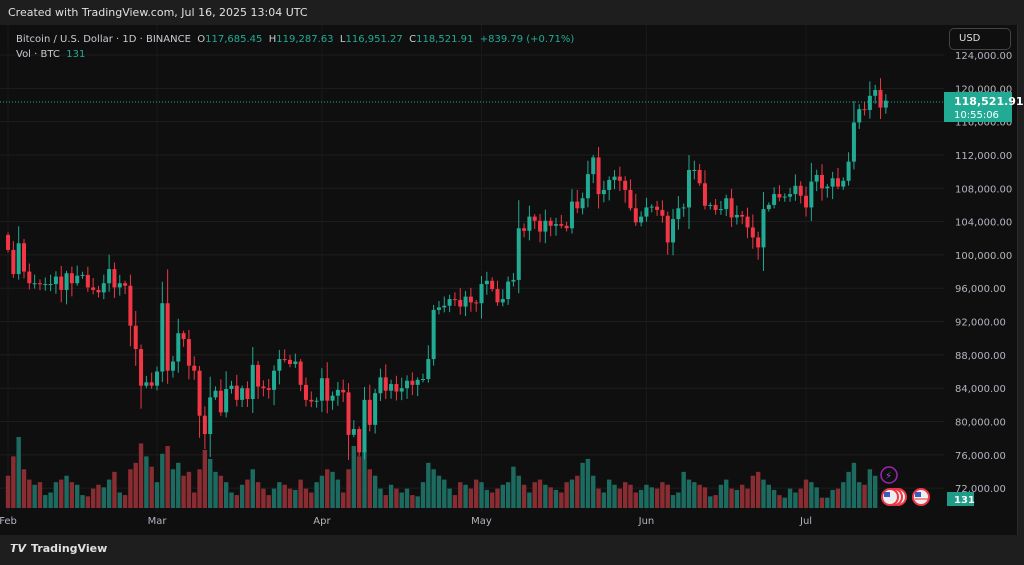  What do you see at coordinates (103, 39) in the screenshot?
I see `symbol-title: Bitcoin / U.S. Dollar · 1D · BINANCE` at bounding box center [103, 39].